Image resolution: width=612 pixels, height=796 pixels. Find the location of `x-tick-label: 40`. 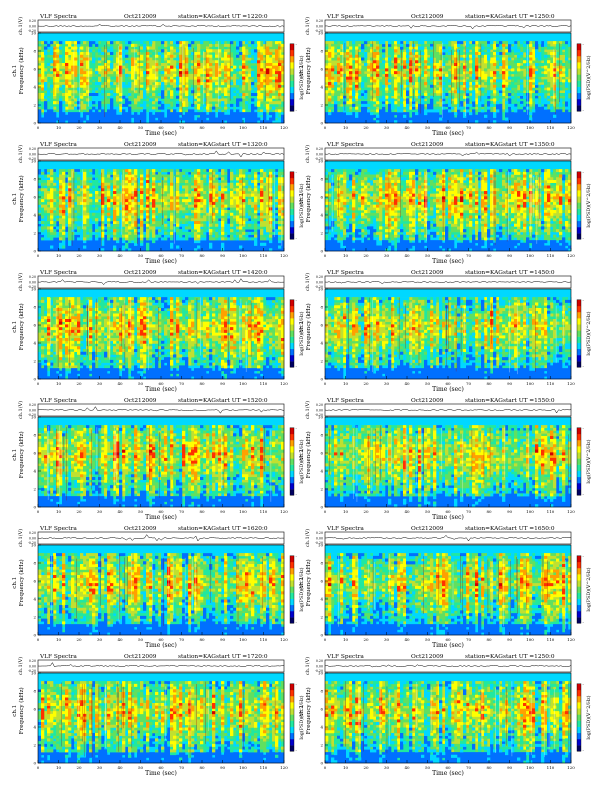

x-tick-label: 40 is located at coordinates (120, 511).